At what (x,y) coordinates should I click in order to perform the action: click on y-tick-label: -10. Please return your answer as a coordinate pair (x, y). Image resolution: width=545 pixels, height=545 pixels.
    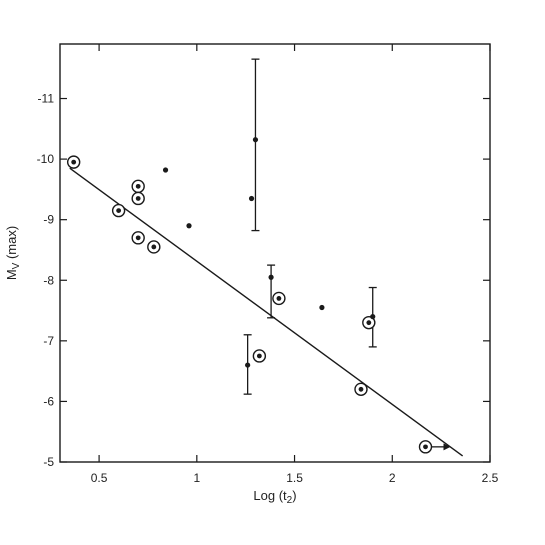
    Looking at the image, I should click on (46, 159).